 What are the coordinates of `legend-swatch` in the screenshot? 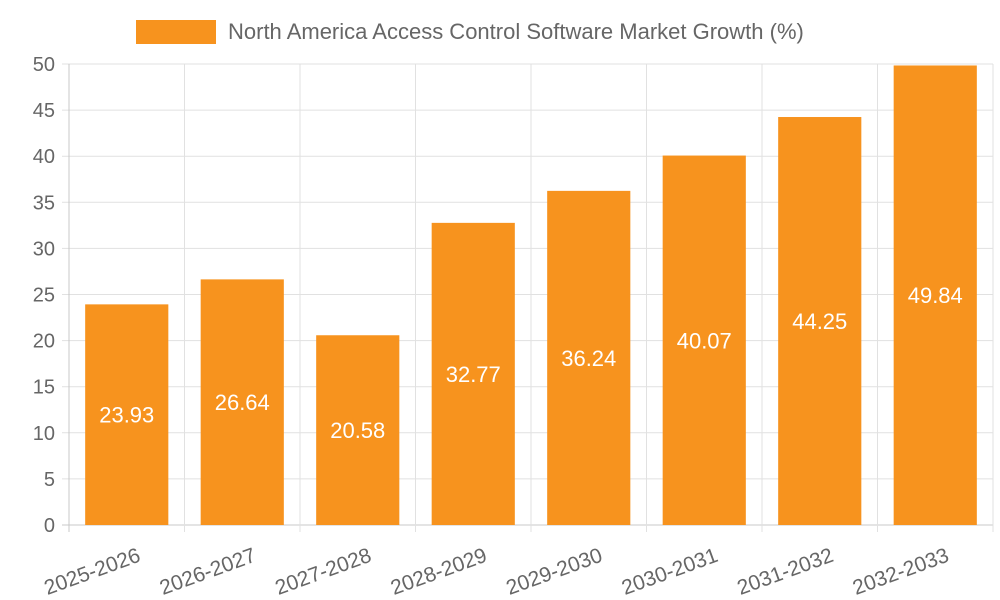 It's located at (176, 32).